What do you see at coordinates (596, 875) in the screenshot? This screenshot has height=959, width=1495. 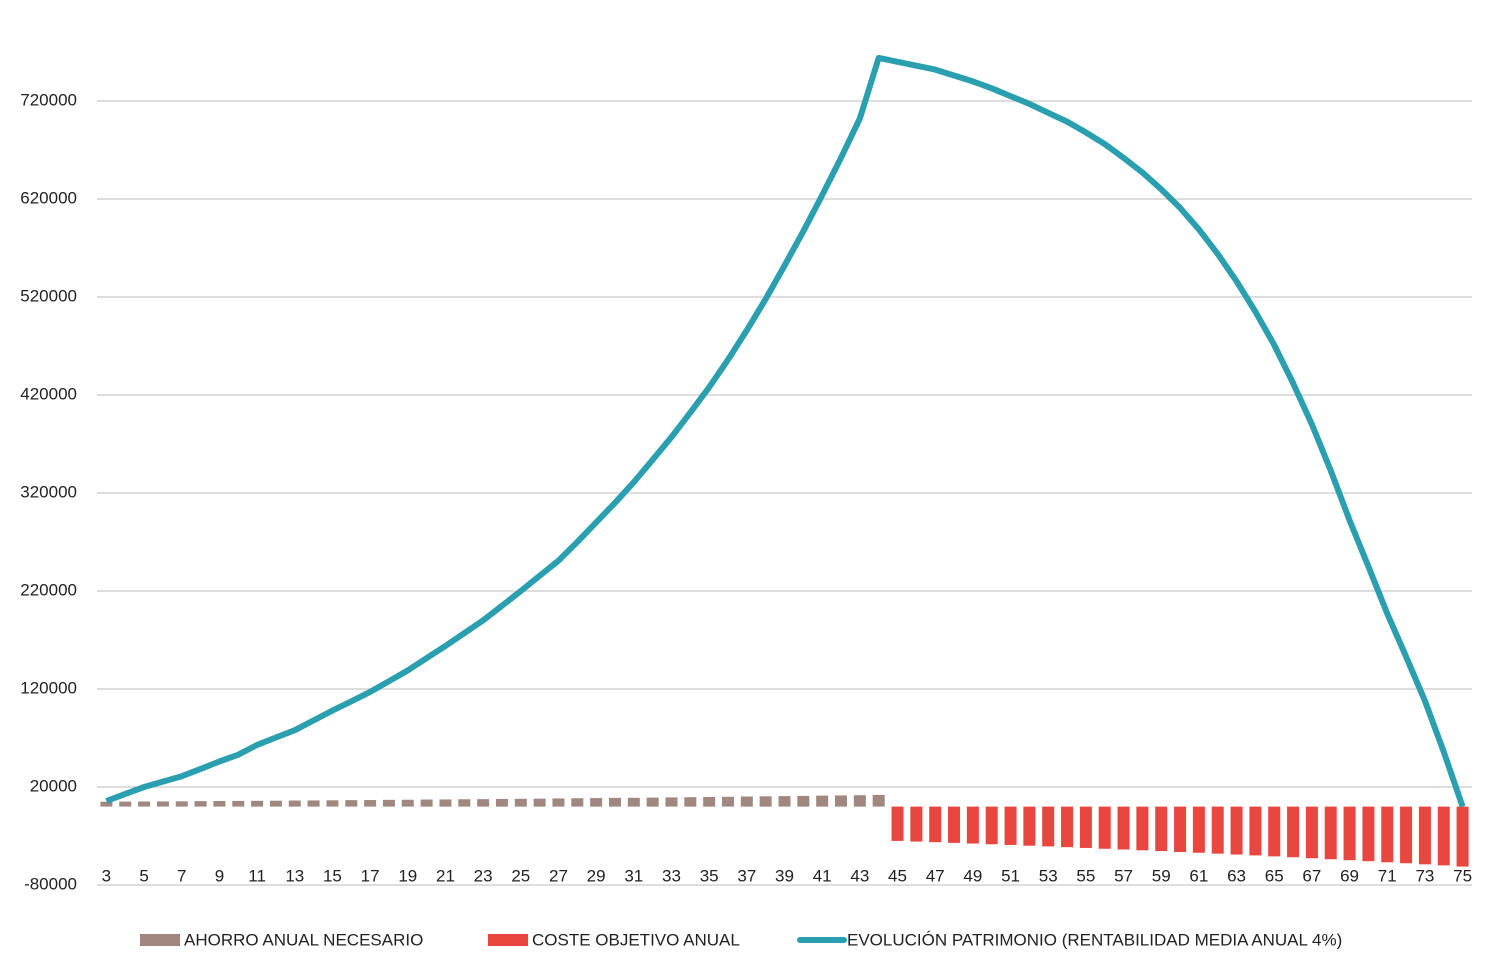 I see `x-tick-label: 29` at bounding box center [596, 875].